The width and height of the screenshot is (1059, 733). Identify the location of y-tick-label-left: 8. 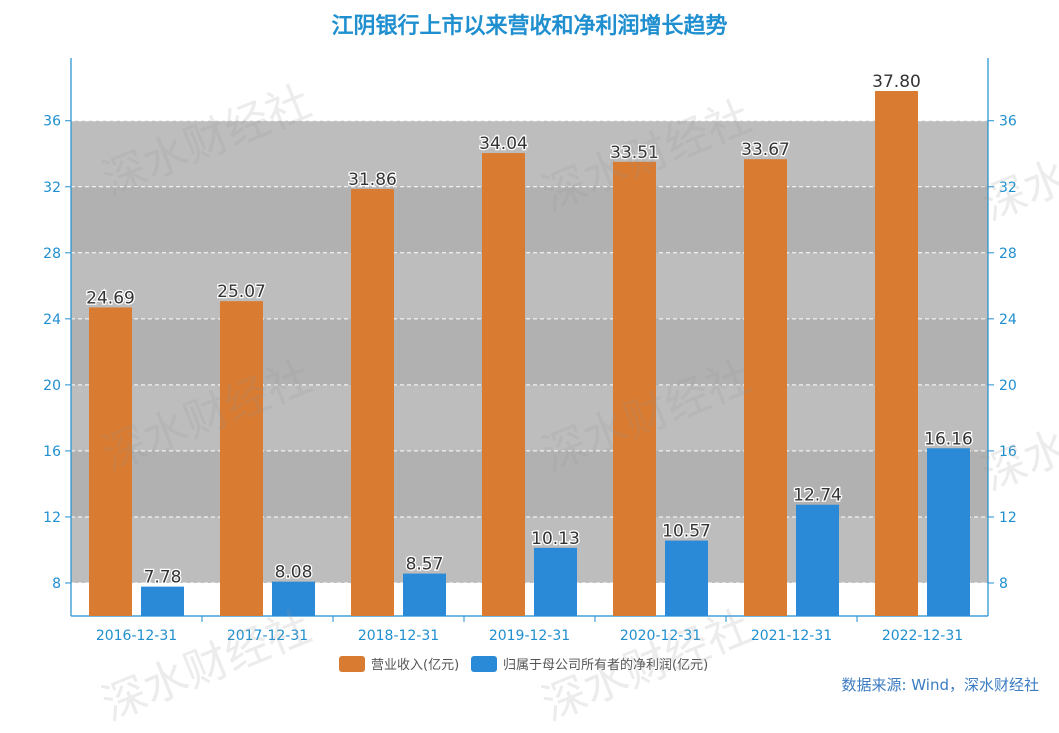
(56, 584).